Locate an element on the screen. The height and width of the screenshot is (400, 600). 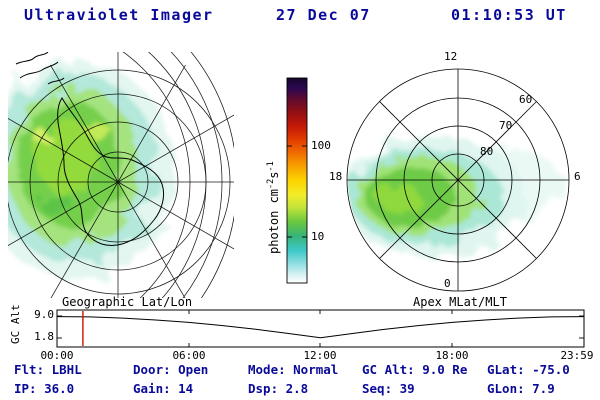
timeline-xtick-2359: 23:59 is located at coordinates (577, 355).